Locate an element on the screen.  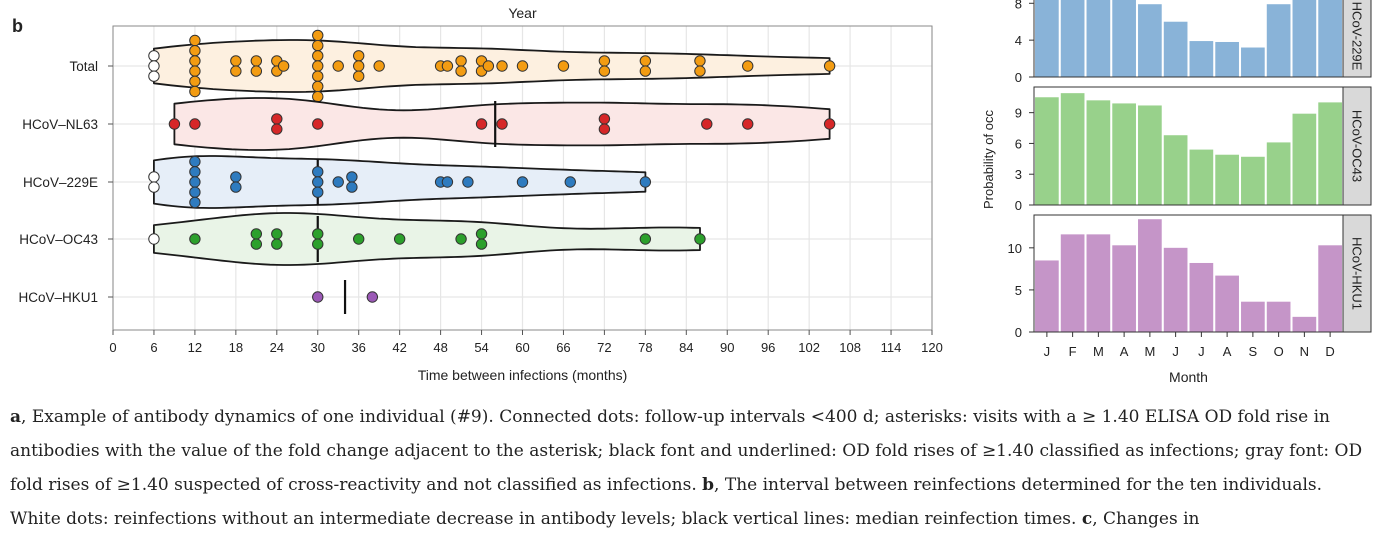
x-tick-label: 102 is located at coordinates (809, 347).